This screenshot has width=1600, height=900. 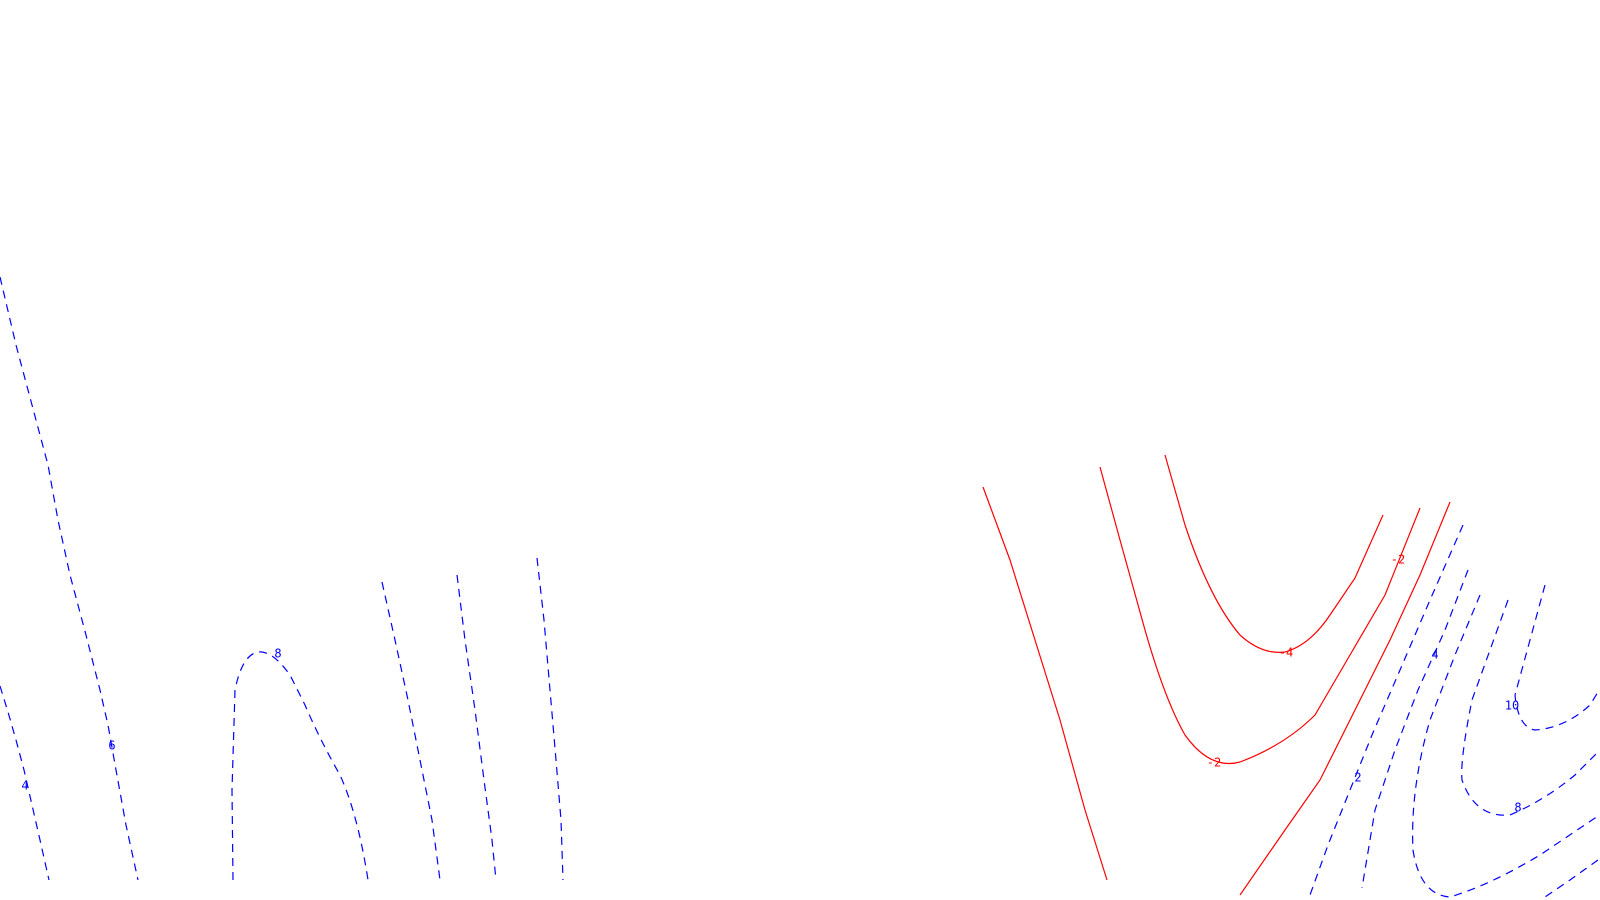 I want to click on contour-label-6: 6, so click(x=111, y=746).